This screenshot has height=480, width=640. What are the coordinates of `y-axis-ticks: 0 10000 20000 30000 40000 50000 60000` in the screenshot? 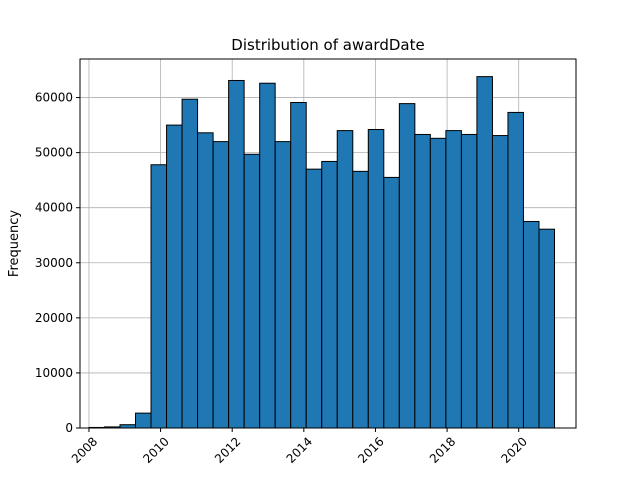 It's located at (57, 263).